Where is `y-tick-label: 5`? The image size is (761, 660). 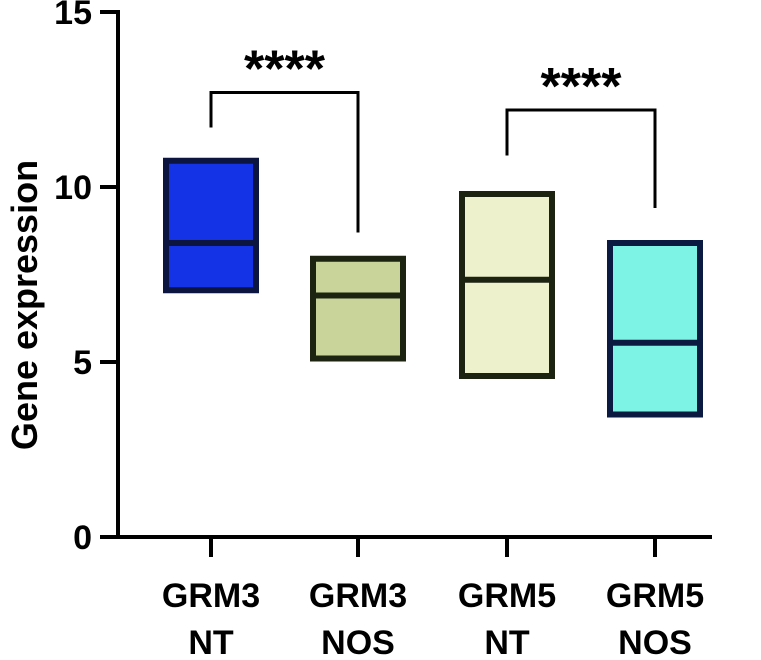 y-tick-label: 5 is located at coordinates (82, 363).